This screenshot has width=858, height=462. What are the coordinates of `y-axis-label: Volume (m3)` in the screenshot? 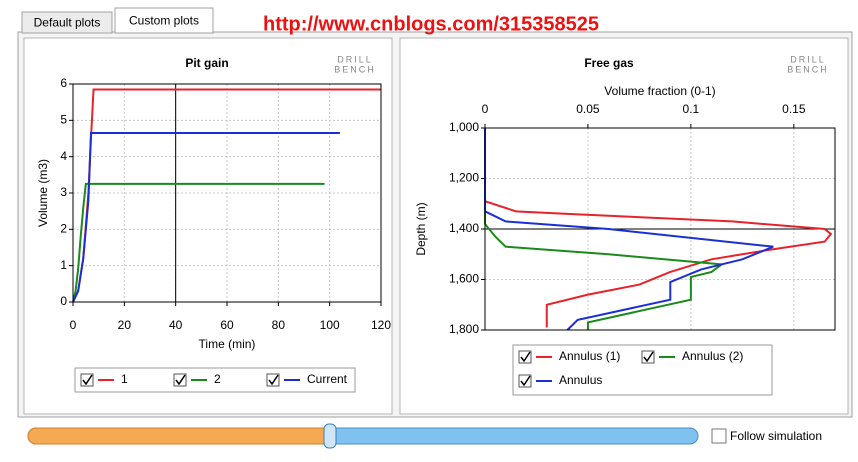 It's located at (43, 193).